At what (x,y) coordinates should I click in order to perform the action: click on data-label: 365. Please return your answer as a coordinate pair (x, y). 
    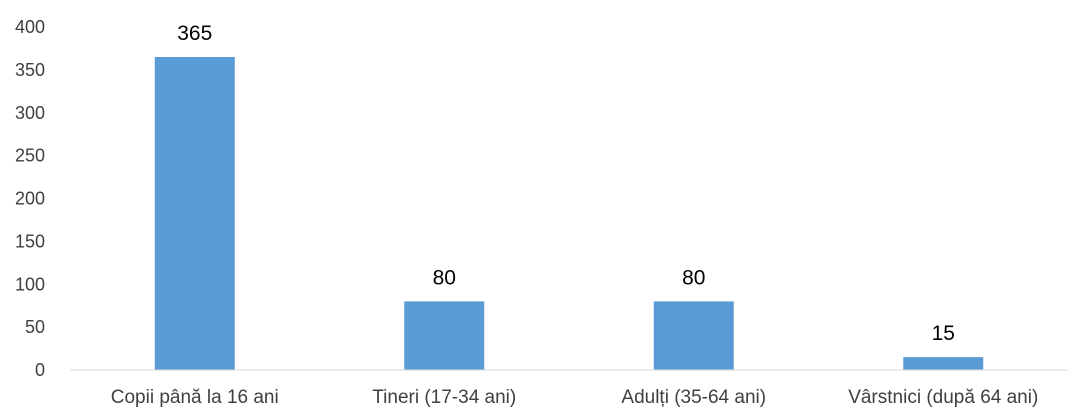
    Looking at the image, I should click on (194, 33).